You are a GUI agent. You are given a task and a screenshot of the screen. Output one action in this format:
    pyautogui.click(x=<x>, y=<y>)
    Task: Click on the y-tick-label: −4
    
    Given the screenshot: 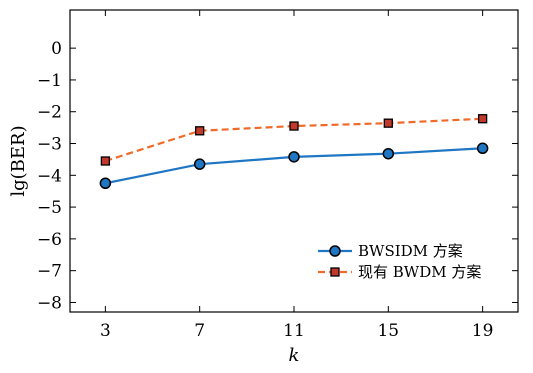 What is the action you would take?
    pyautogui.click(x=49, y=176)
    